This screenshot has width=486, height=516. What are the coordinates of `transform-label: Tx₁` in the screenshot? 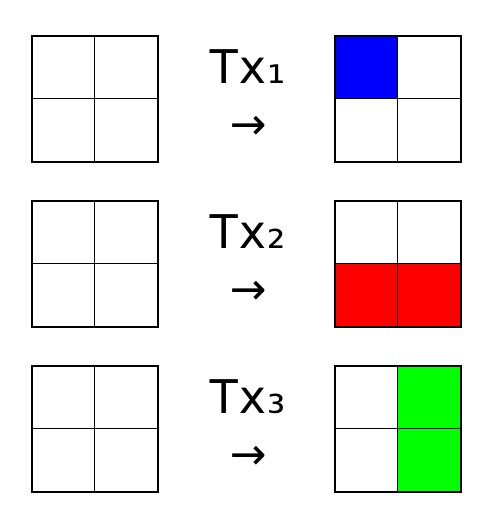 It's located at (248, 67).